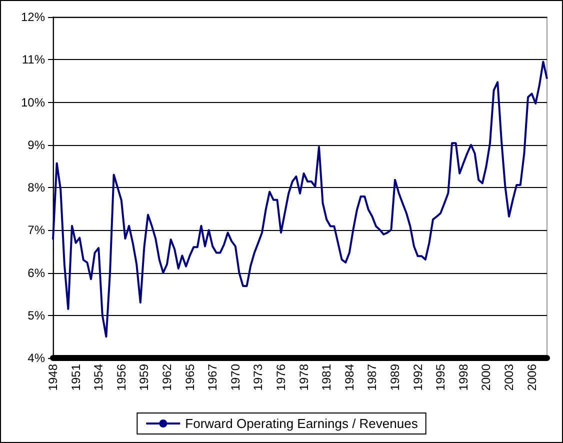 Image resolution: width=563 pixels, height=443 pixels. I want to click on x-tick-label: 1951, so click(75, 377).